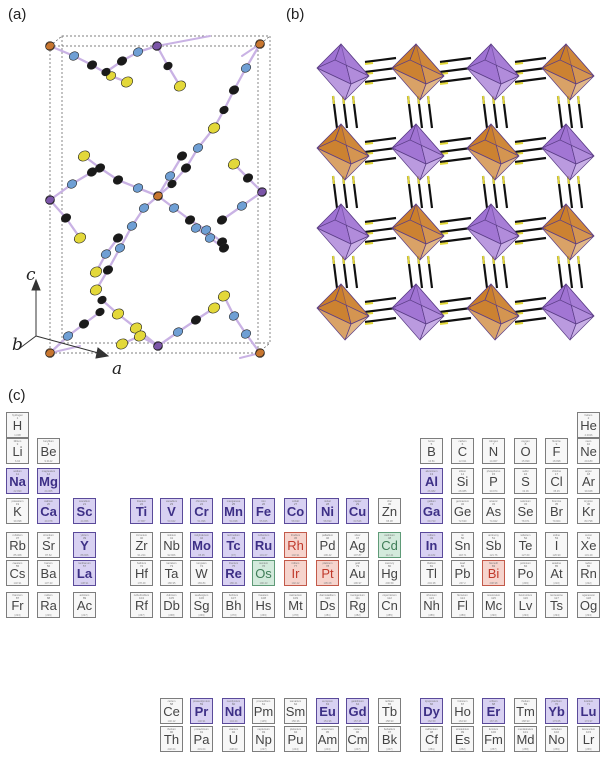  Describe the element at coordinates (117, 369) in the screenshot. I see `axis-label-a: a` at that location.